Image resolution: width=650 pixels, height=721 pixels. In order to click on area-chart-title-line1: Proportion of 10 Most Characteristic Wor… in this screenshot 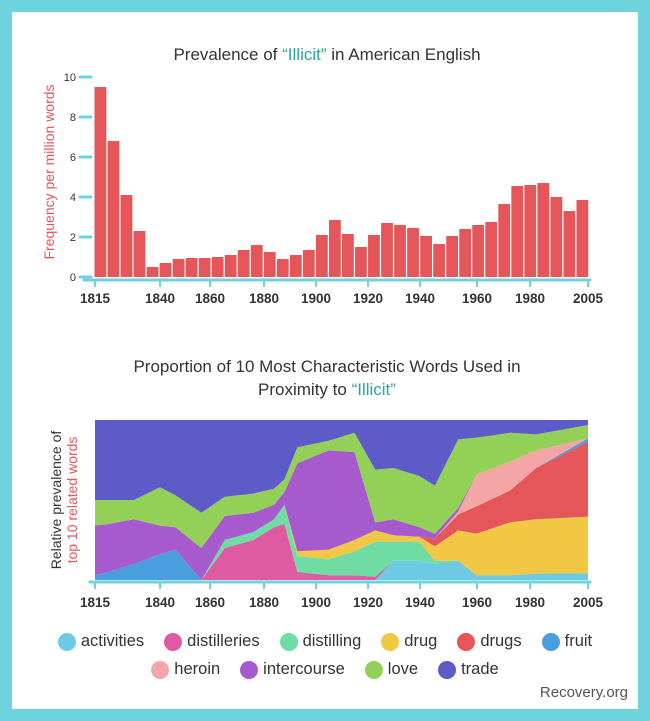, I will do `click(326, 366)`.